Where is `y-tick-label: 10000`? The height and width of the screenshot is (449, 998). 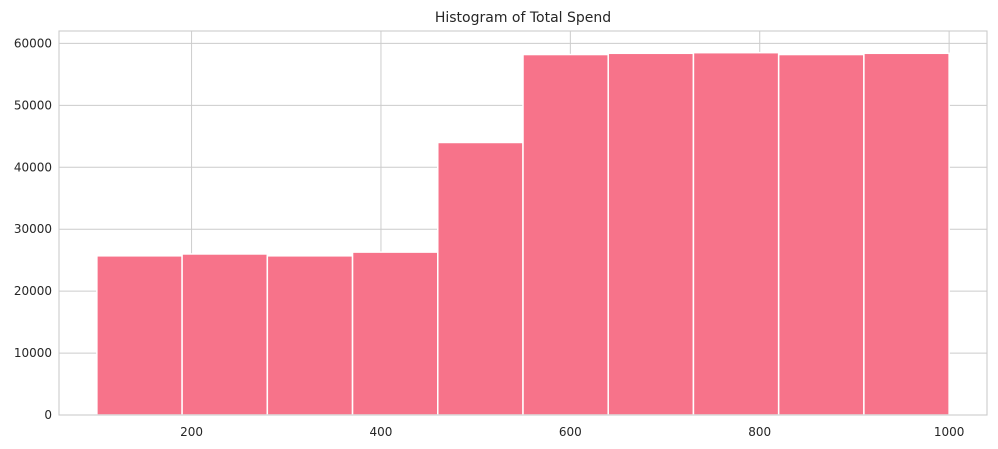
y-tick-label: 10000 is located at coordinates (33, 353).